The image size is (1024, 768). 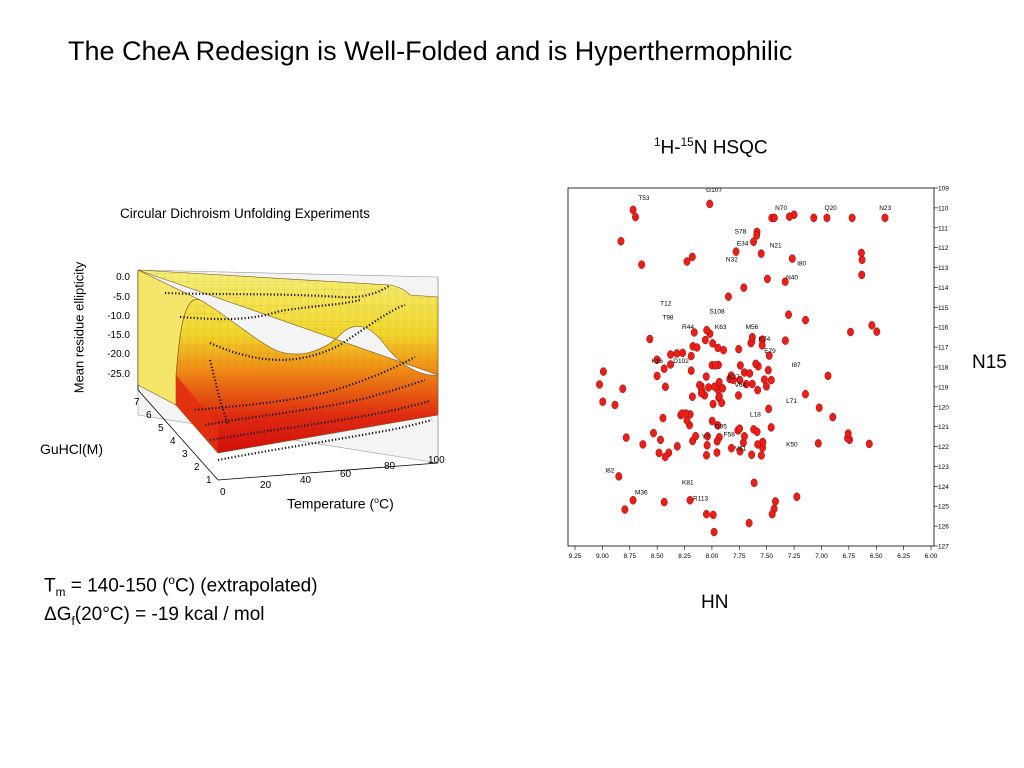 What do you see at coordinates (770, 351) in the screenshot?
I see `hsqc-peak-label: E79` at bounding box center [770, 351].